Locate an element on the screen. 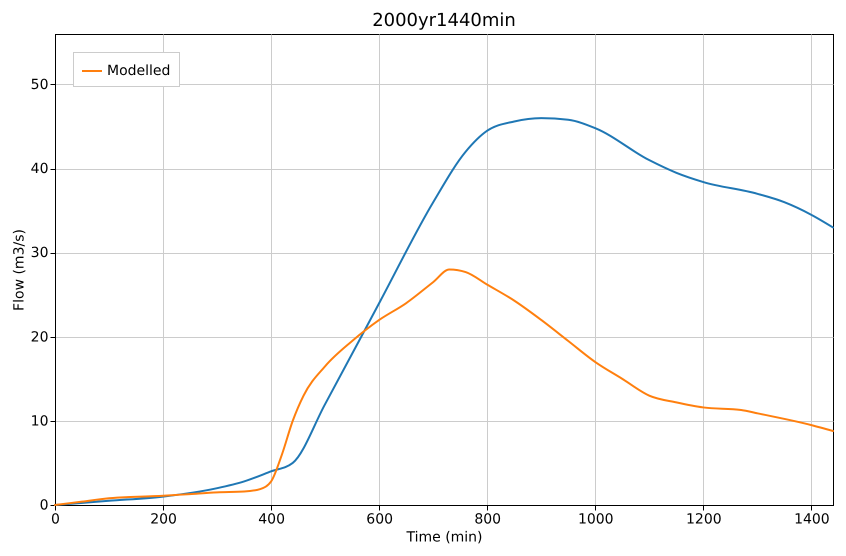  y-tick-label: 0 is located at coordinates (44, 506).